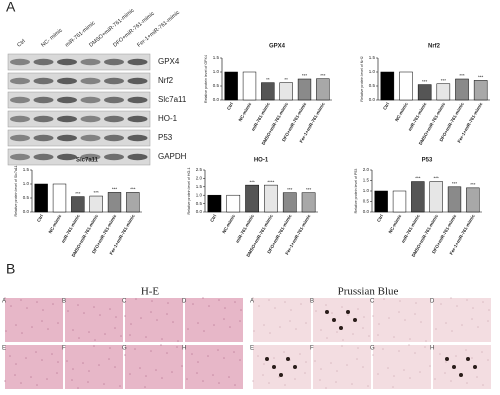 The width and height of the screenshot is (500, 395). What do you see at coordinates (362, 78) in the screenshot?
I see `y-axis-label: Relative protein level of Nrf2` at bounding box center [362, 78].